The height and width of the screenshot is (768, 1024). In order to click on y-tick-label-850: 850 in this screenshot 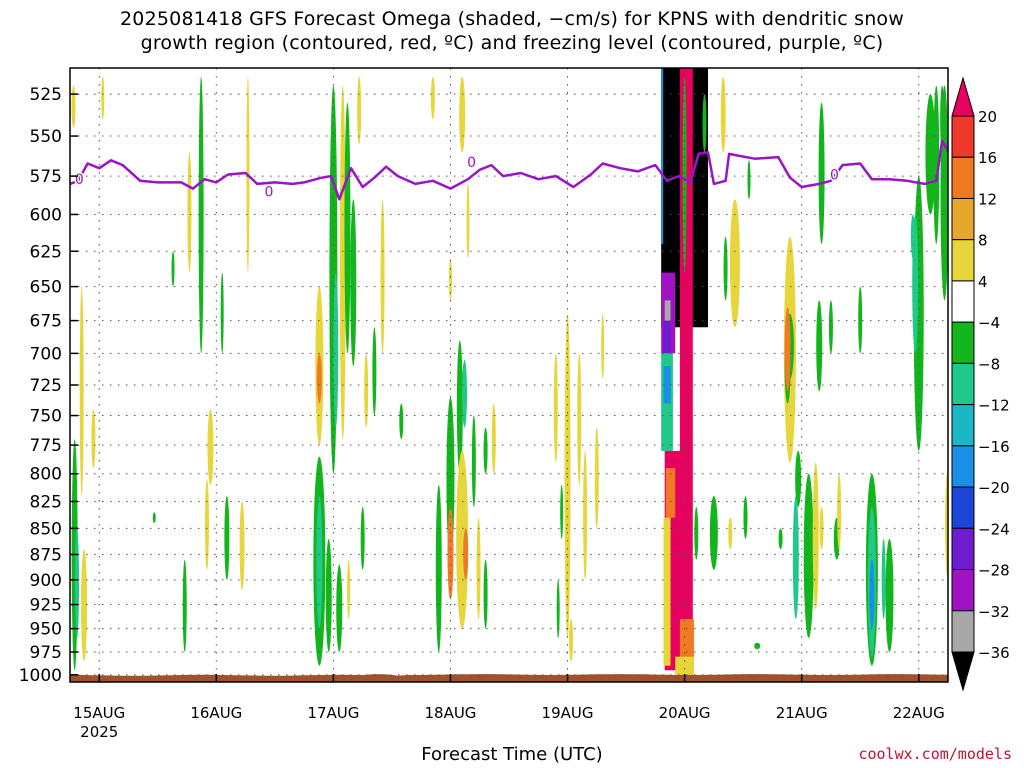, I will do `click(46, 529)`.